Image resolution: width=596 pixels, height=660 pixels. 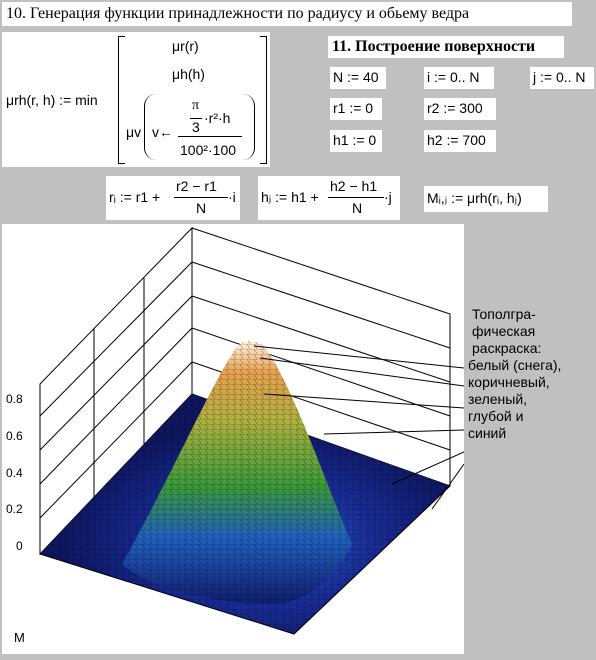 What do you see at coordinates (455, 108) in the screenshot?
I see `def-r2-text: r2 := 300` at bounding box center [455, 108].